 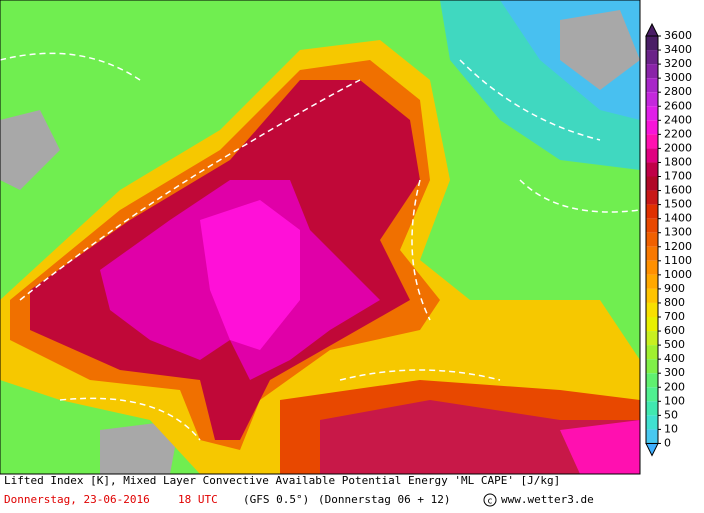 What do you see at coordinates (678, 260) in the screenshot?
I see `colorbar-label: 1100` at bounding box center [678, 260].